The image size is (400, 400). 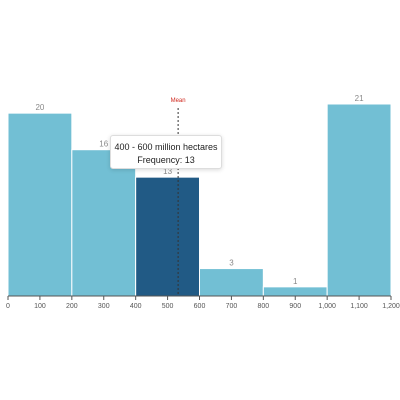 I want to click on x-tick-label: 700, so click(x=232, y=306).